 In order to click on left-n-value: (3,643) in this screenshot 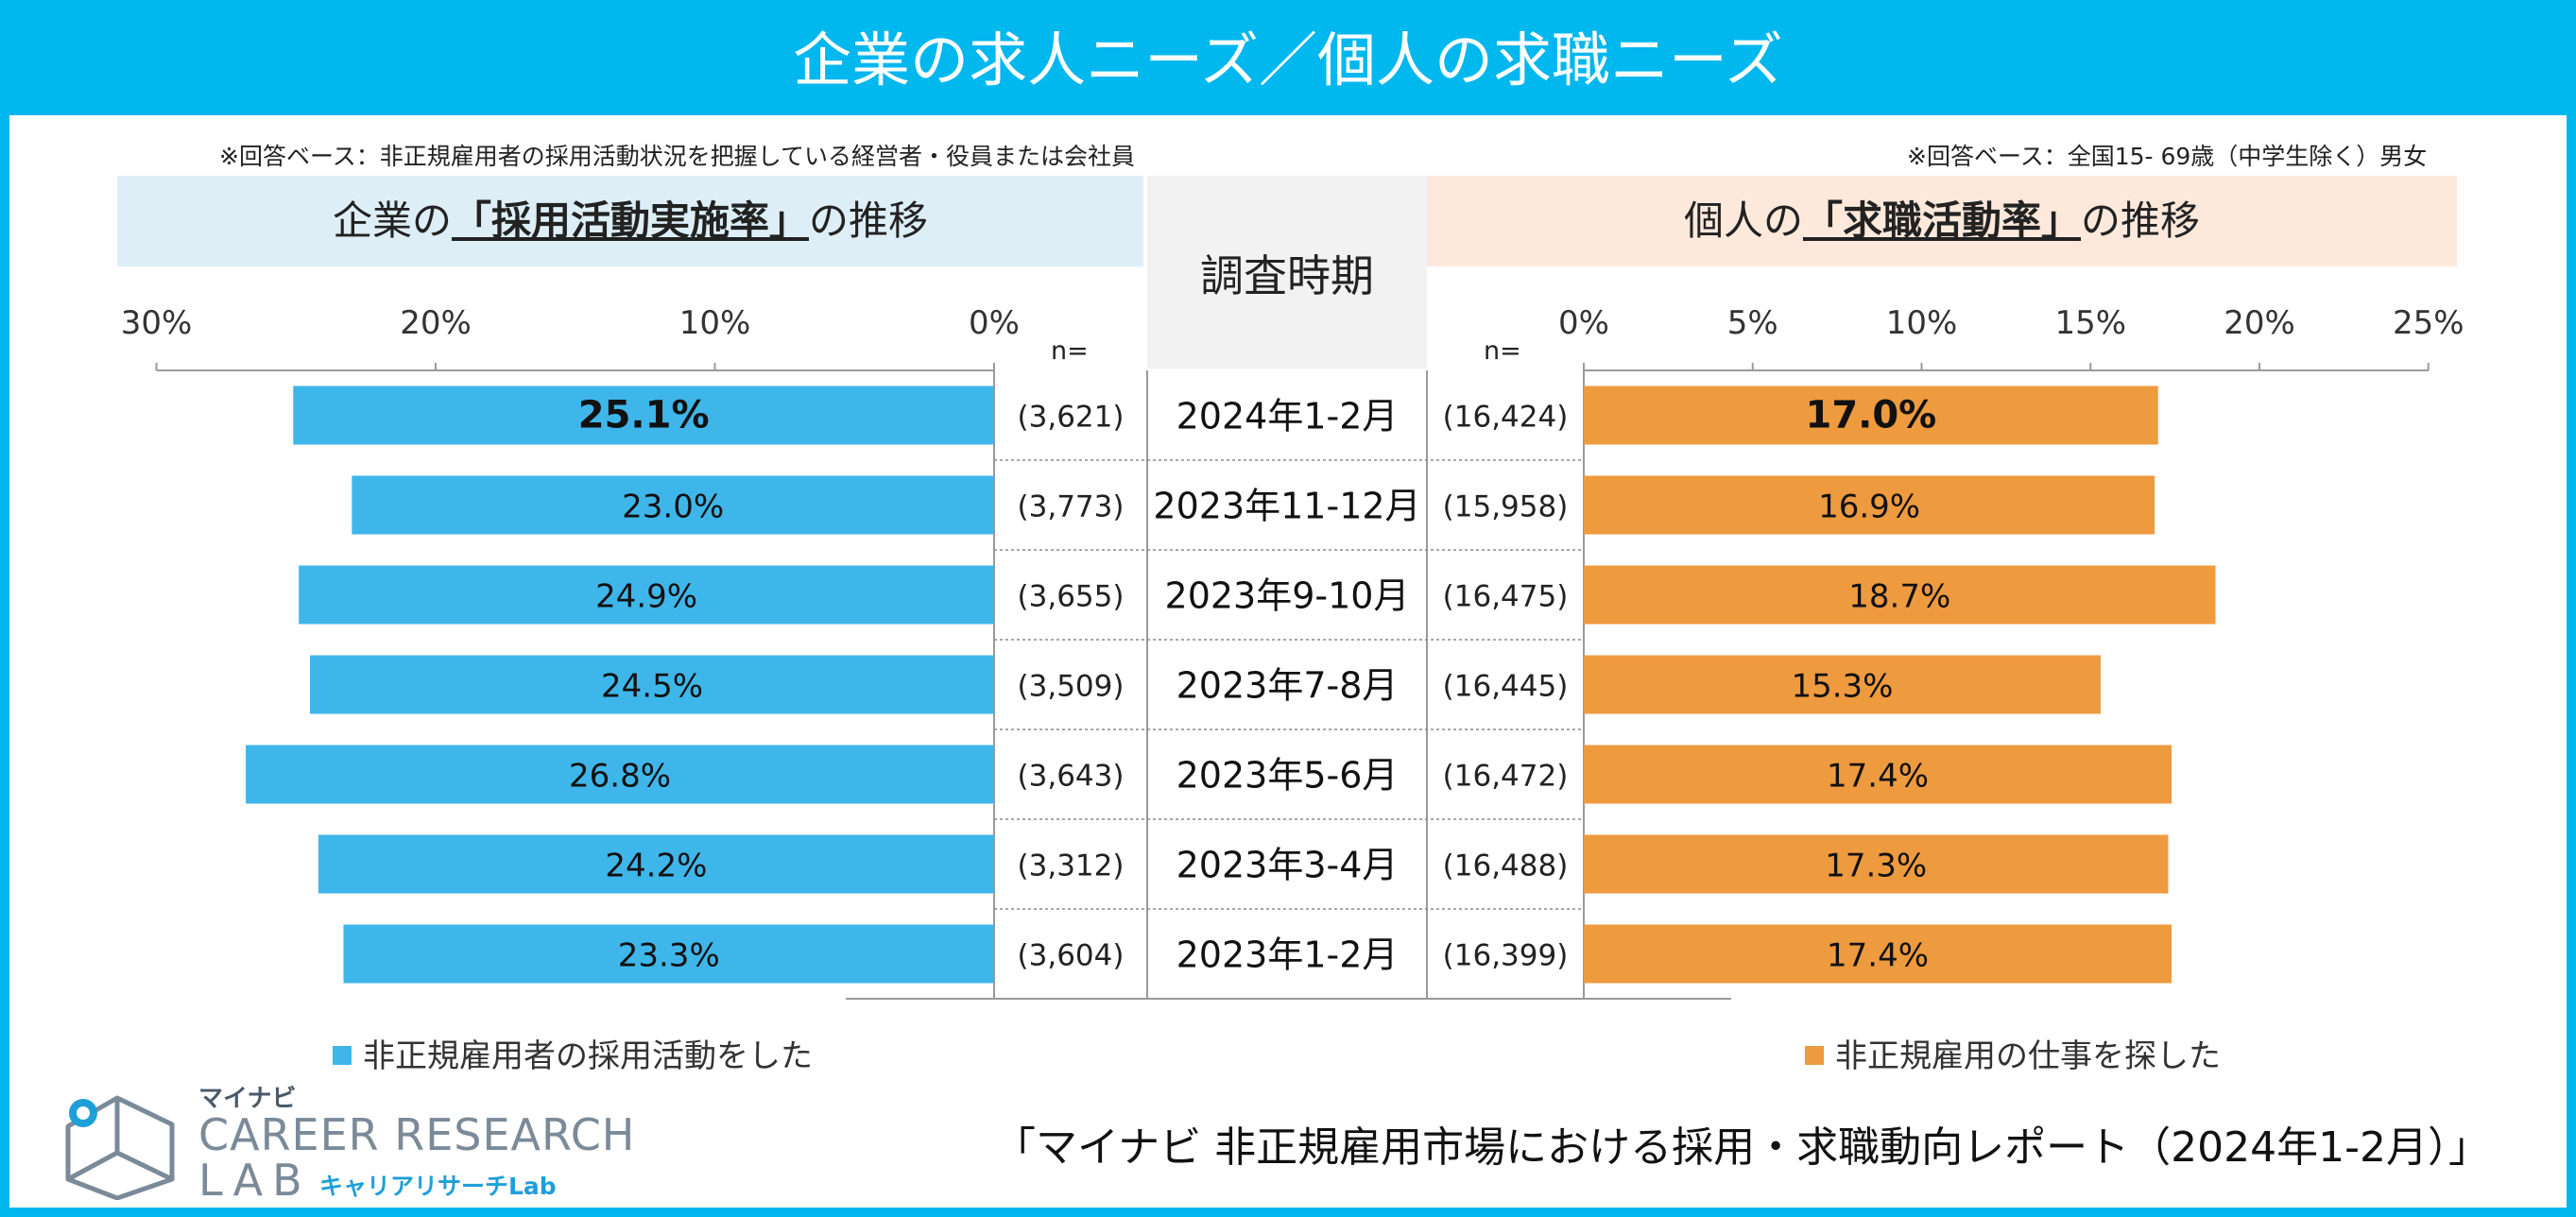, I will do `click(1071, 777)`.